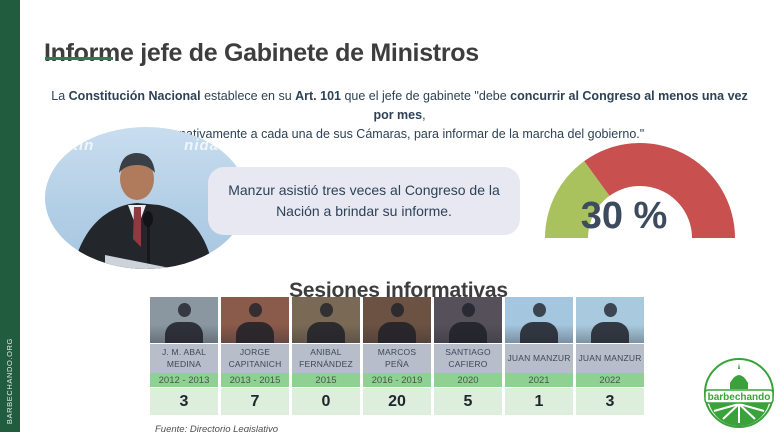 The image size is (781, 432). What do you see at coordinates (146, 145) in the screenshot?
I see `argentina-unida-backdrop: tin nida` at bounding box center [146, 145].